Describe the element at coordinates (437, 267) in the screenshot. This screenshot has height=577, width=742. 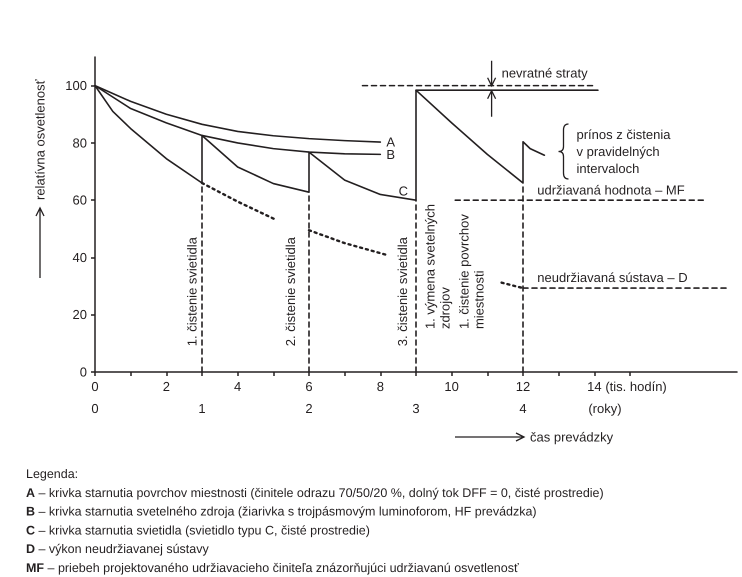
I see `annotation: 1. výmena svetelných zdrojov` at that location.